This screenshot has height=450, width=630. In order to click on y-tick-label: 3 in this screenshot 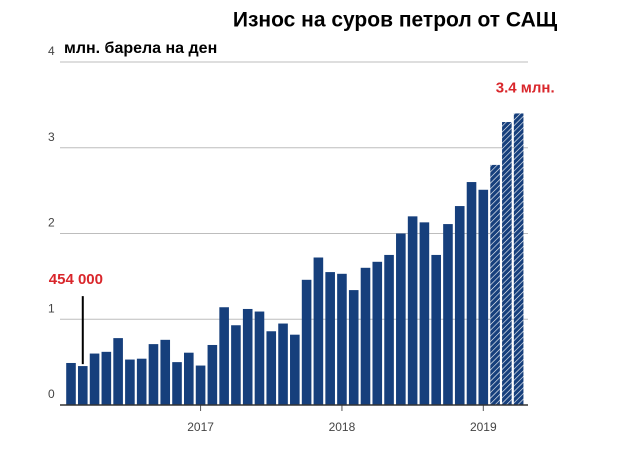, I will do `click(51, 137)`.